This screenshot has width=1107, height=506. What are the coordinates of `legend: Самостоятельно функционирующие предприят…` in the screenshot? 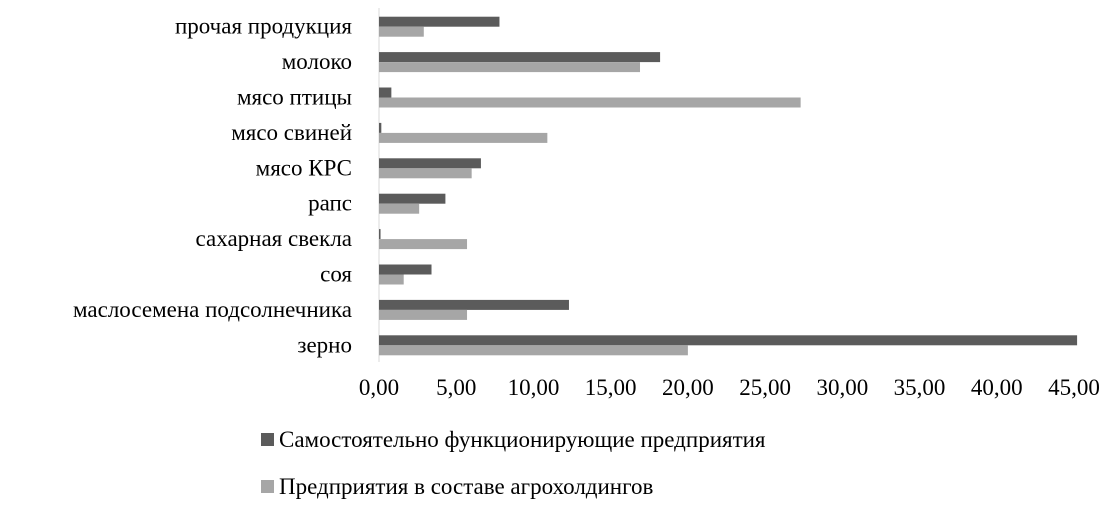 It's located at (513, 463).